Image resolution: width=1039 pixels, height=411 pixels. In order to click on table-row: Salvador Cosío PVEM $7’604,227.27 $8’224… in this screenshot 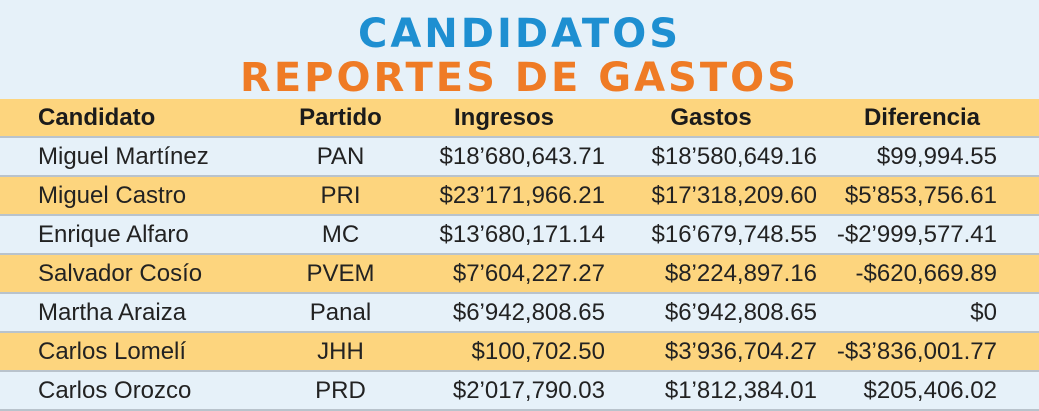, I will do `click(519, 273)`.